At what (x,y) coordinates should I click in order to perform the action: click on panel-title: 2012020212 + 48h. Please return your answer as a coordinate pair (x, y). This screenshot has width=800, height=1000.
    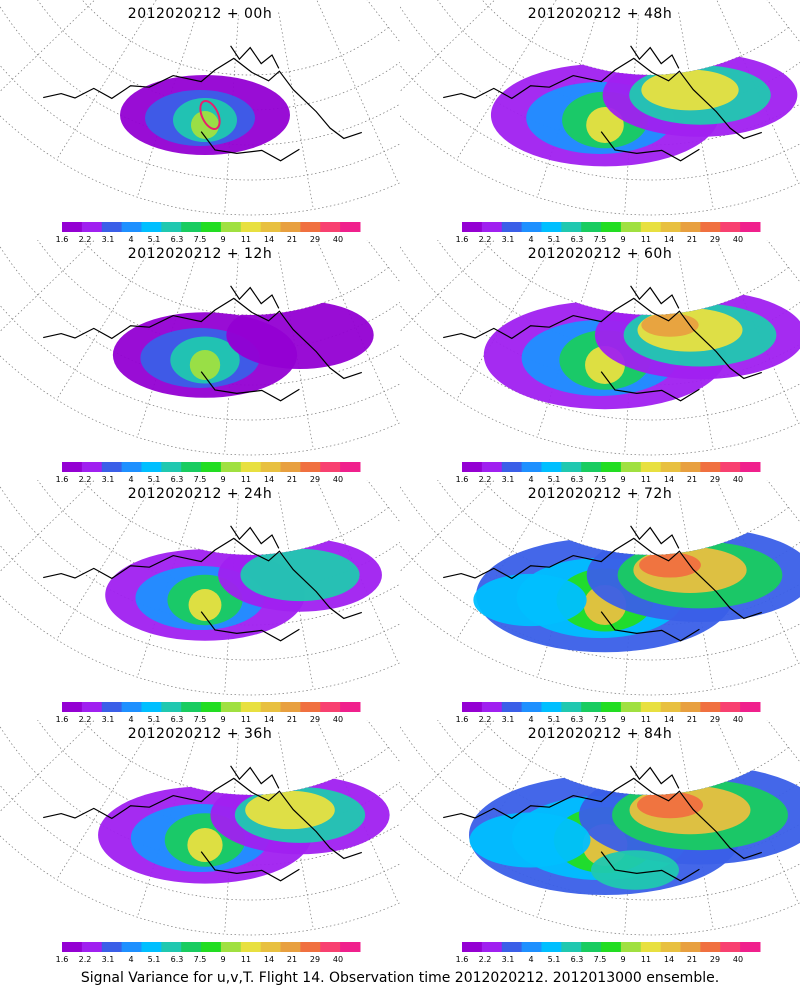
    Looking at the image, I should click on (600, 14).